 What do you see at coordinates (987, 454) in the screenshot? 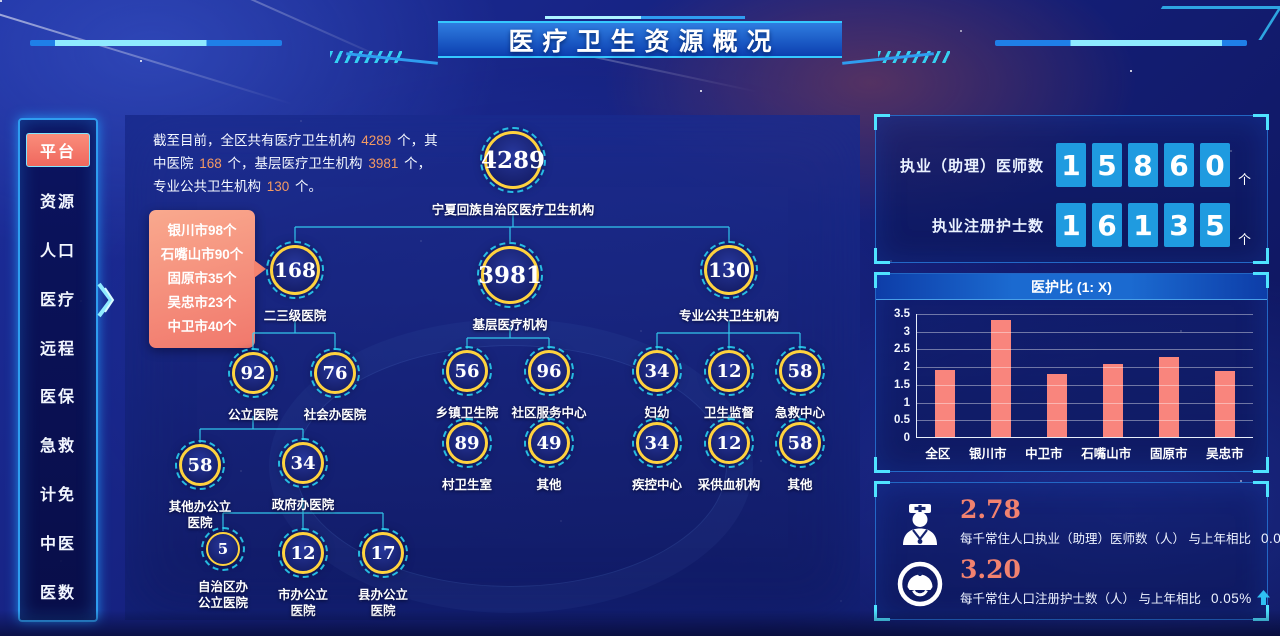
I see `x-tick-label: 银川市` at bounding box center [987, 454].